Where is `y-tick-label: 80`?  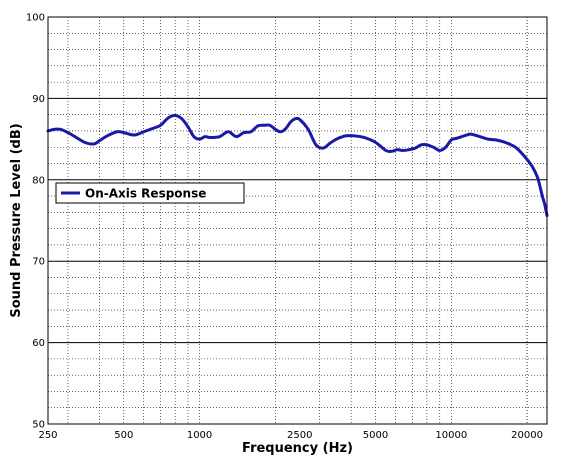 y-tick-label: 80 is located at coordinates (38, 180).